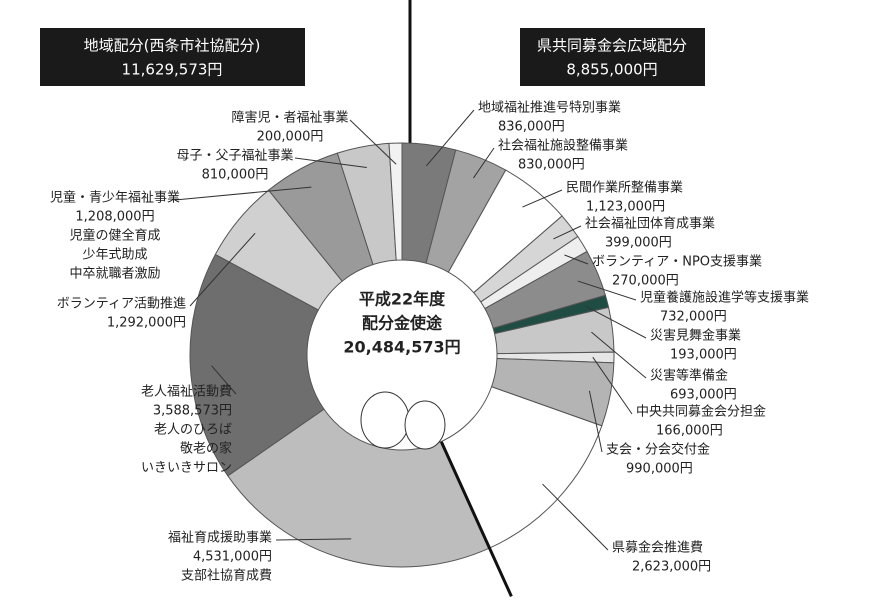 This screenshot has width=872, height=603. I want to click on center-line: 配分金使途, so click(402, 323).